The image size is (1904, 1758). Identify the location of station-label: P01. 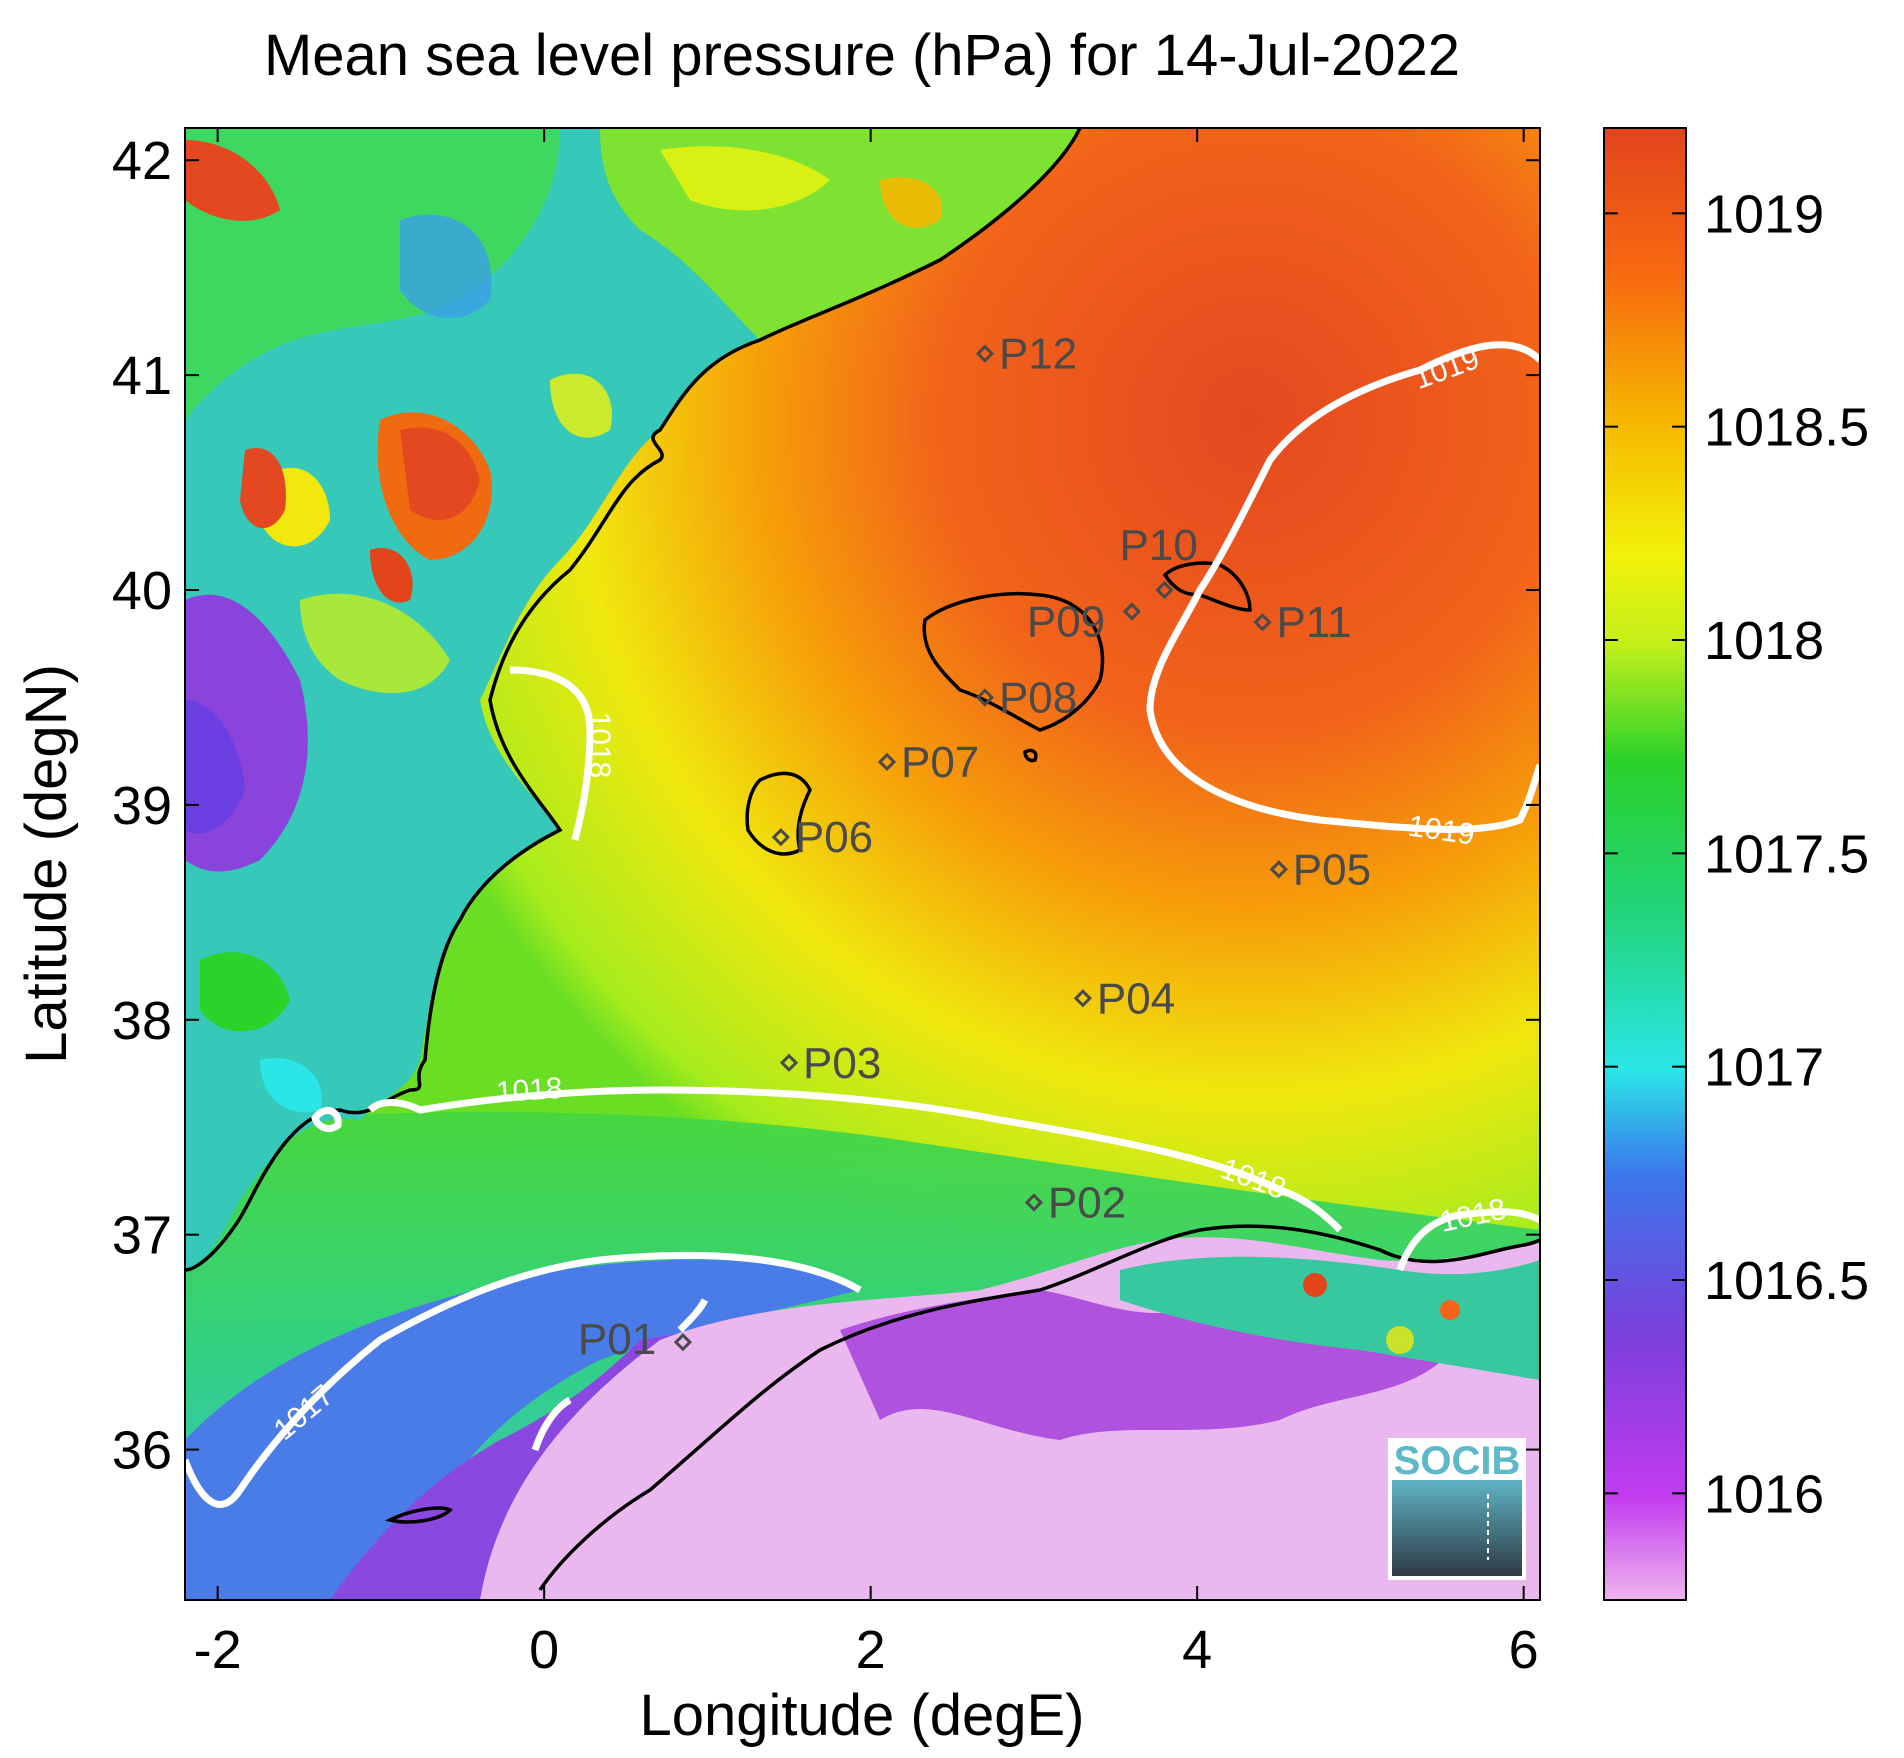
(617, 1339).